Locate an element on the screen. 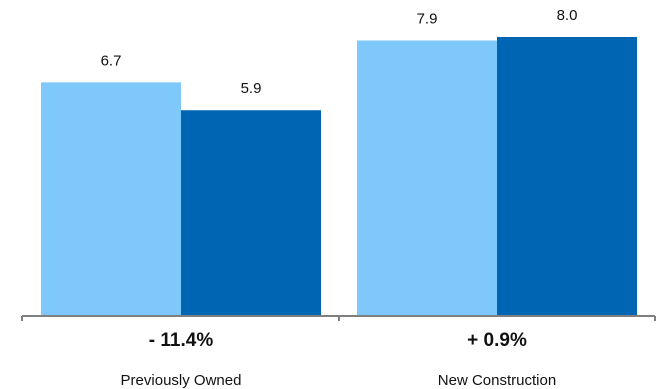  value-label-new-construction-series-2: 8.0 is located at coordinates (567, 15).